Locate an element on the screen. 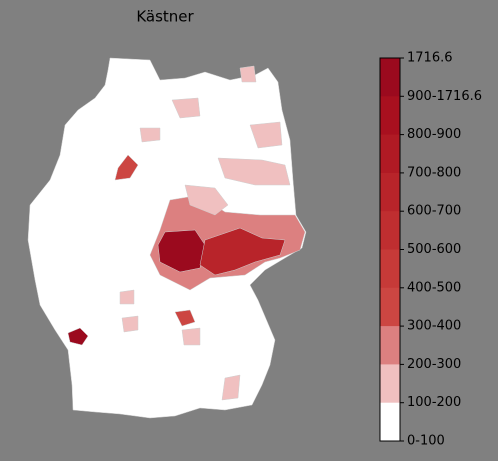  colorbar-label: 900-1716.6 is located at coordinates (444, 96).